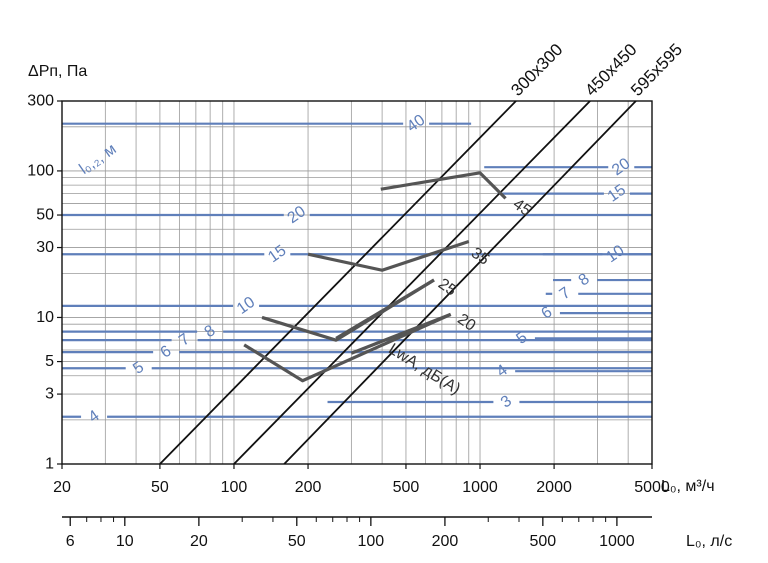 The image size is (768, 563). What do you see at coordinates (49, 464) in the screenshot?
I see `y-tick-label: 1` at bounding box center [49, 464].